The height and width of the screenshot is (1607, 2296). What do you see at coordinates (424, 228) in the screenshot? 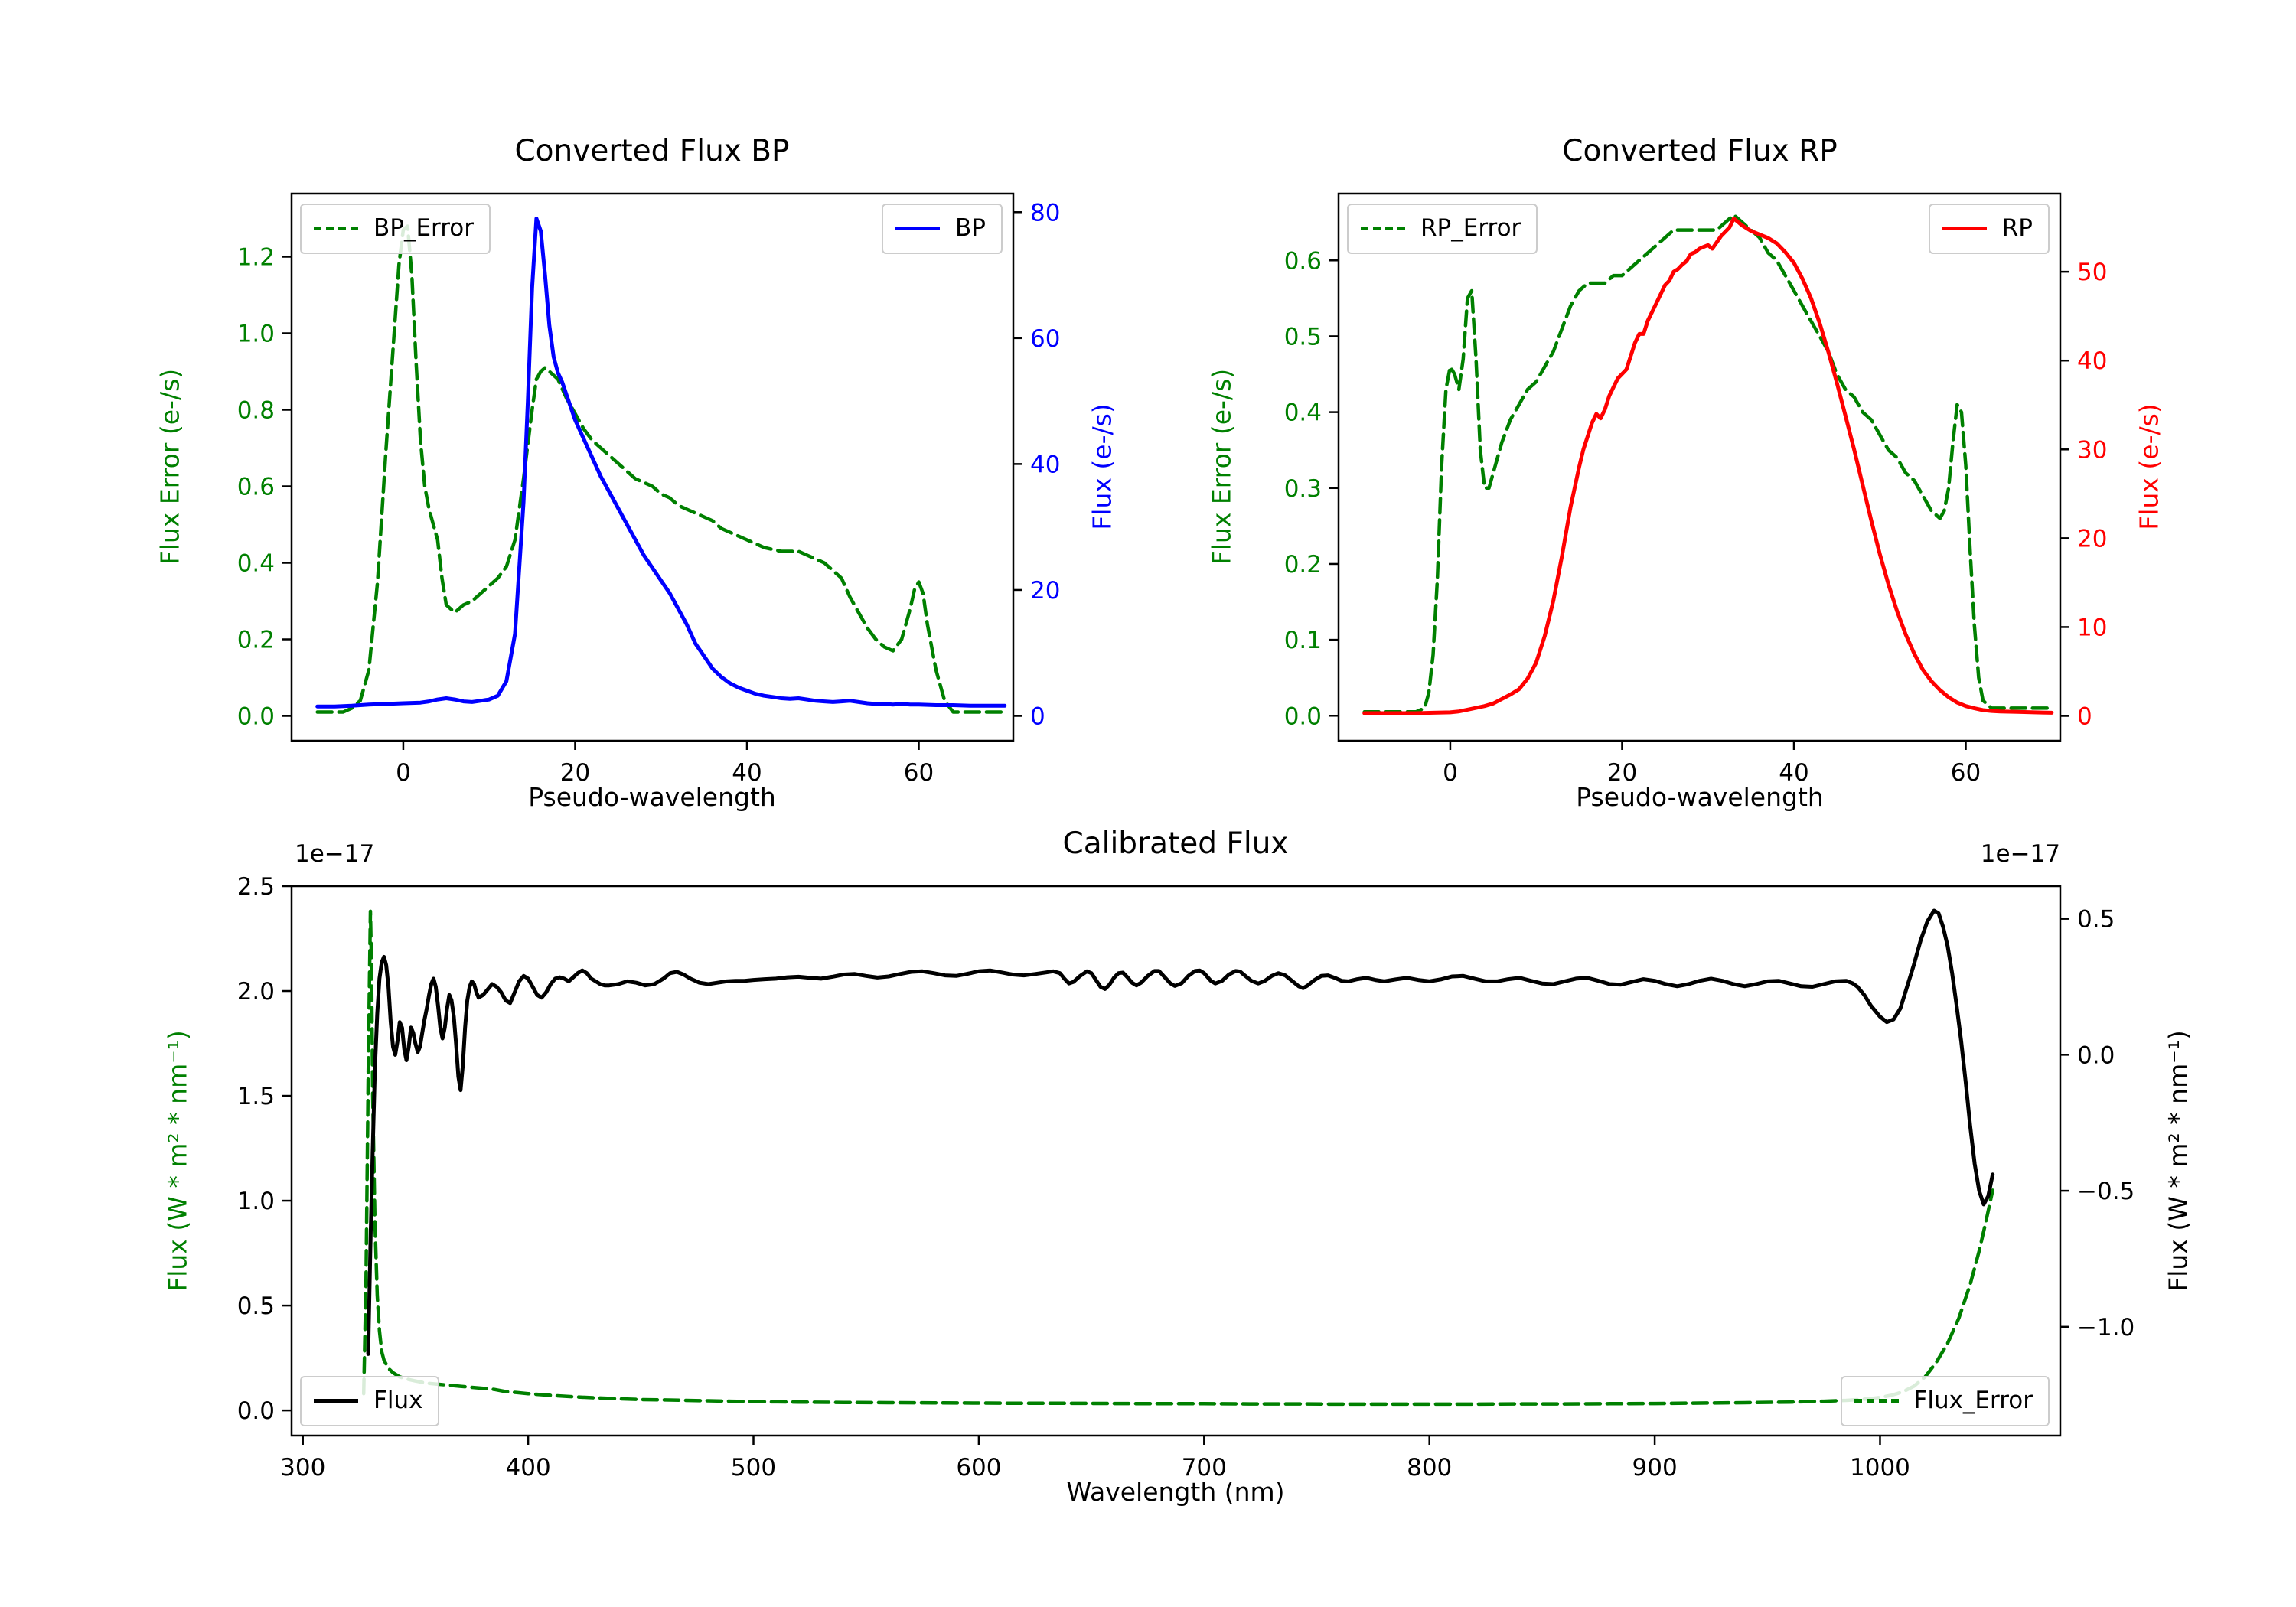
I see `legend-label: BP_Error` at bounding box center [424, 228].